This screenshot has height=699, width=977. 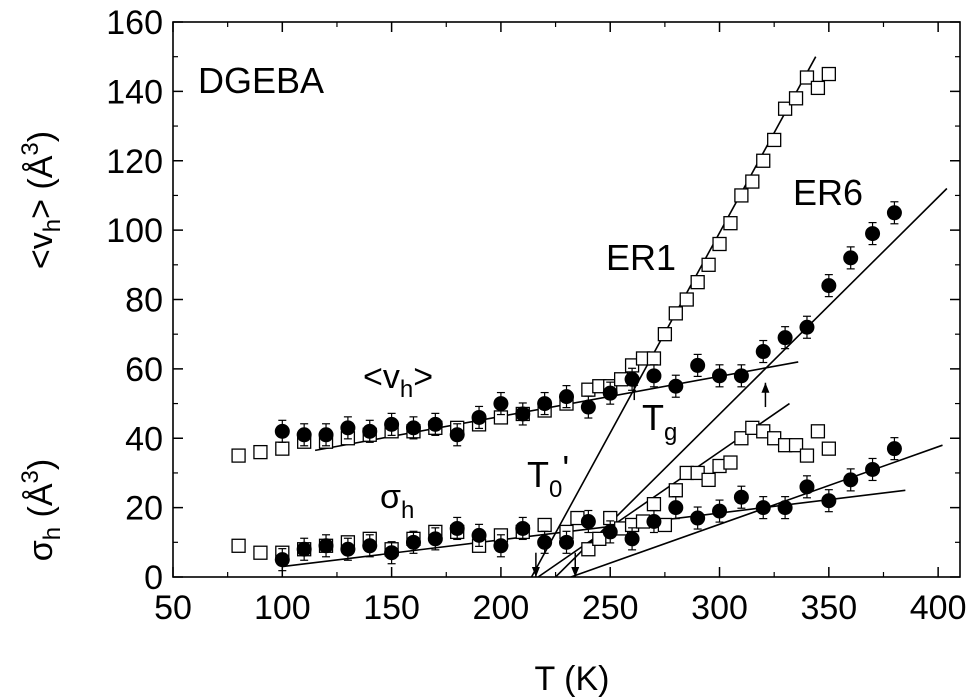 I want to click on y-tick-label: 40, so click(x=144, y=439).